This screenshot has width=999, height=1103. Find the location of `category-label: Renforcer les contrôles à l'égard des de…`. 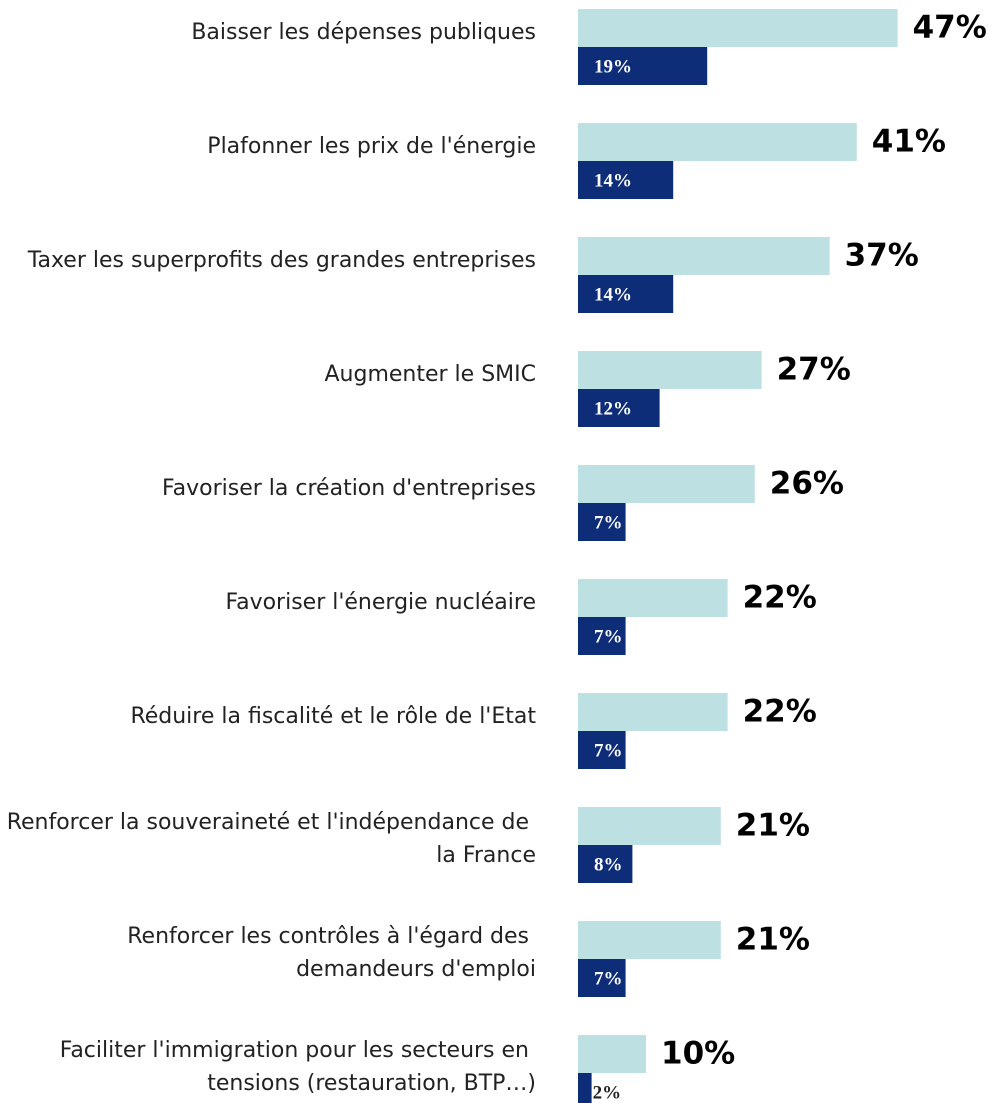

category-label: Renforcer les contrôles à l'égard des de… is located at coordinates (331, 953).